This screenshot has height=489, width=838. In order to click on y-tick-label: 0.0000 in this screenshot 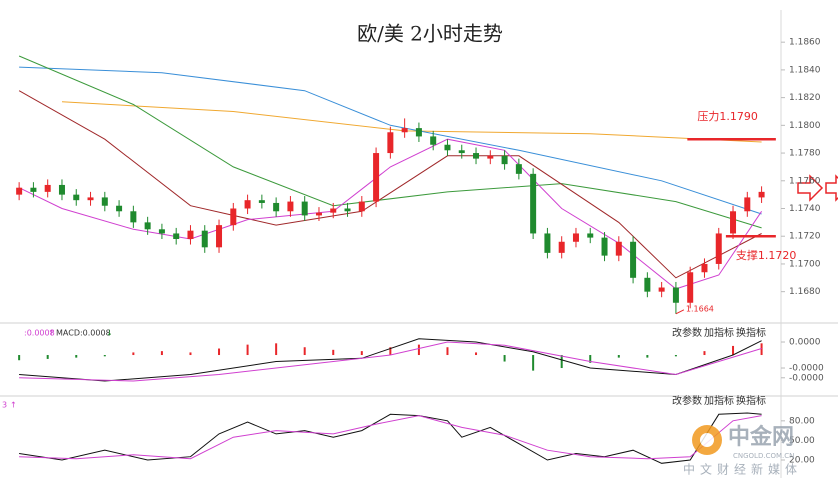, I will do `click(805, 343)`.